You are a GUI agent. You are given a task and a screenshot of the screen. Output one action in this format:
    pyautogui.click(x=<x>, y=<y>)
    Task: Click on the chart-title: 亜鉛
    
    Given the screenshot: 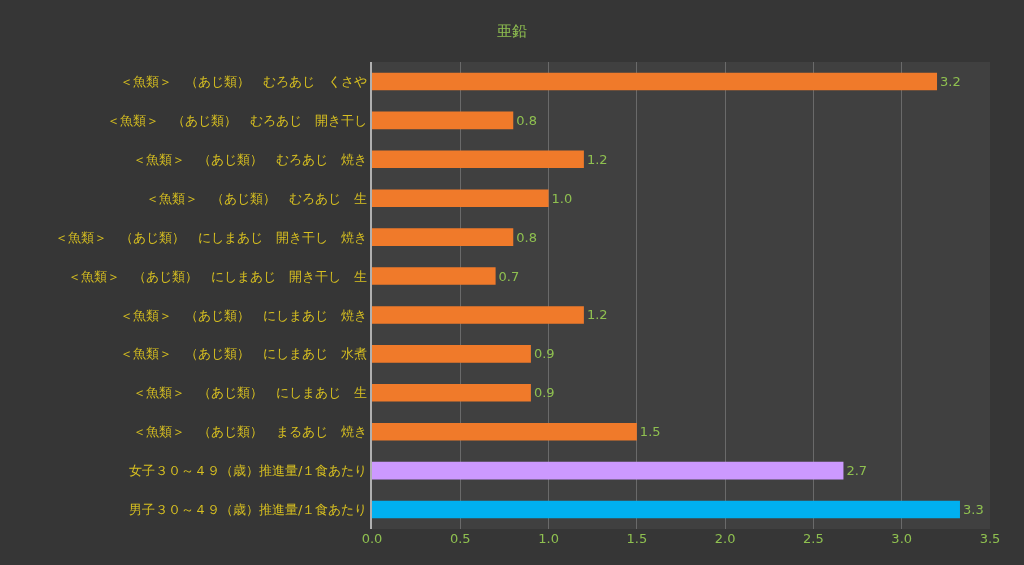 What is the action you would take?
    pyautogui.click(x=512, y=30)
    